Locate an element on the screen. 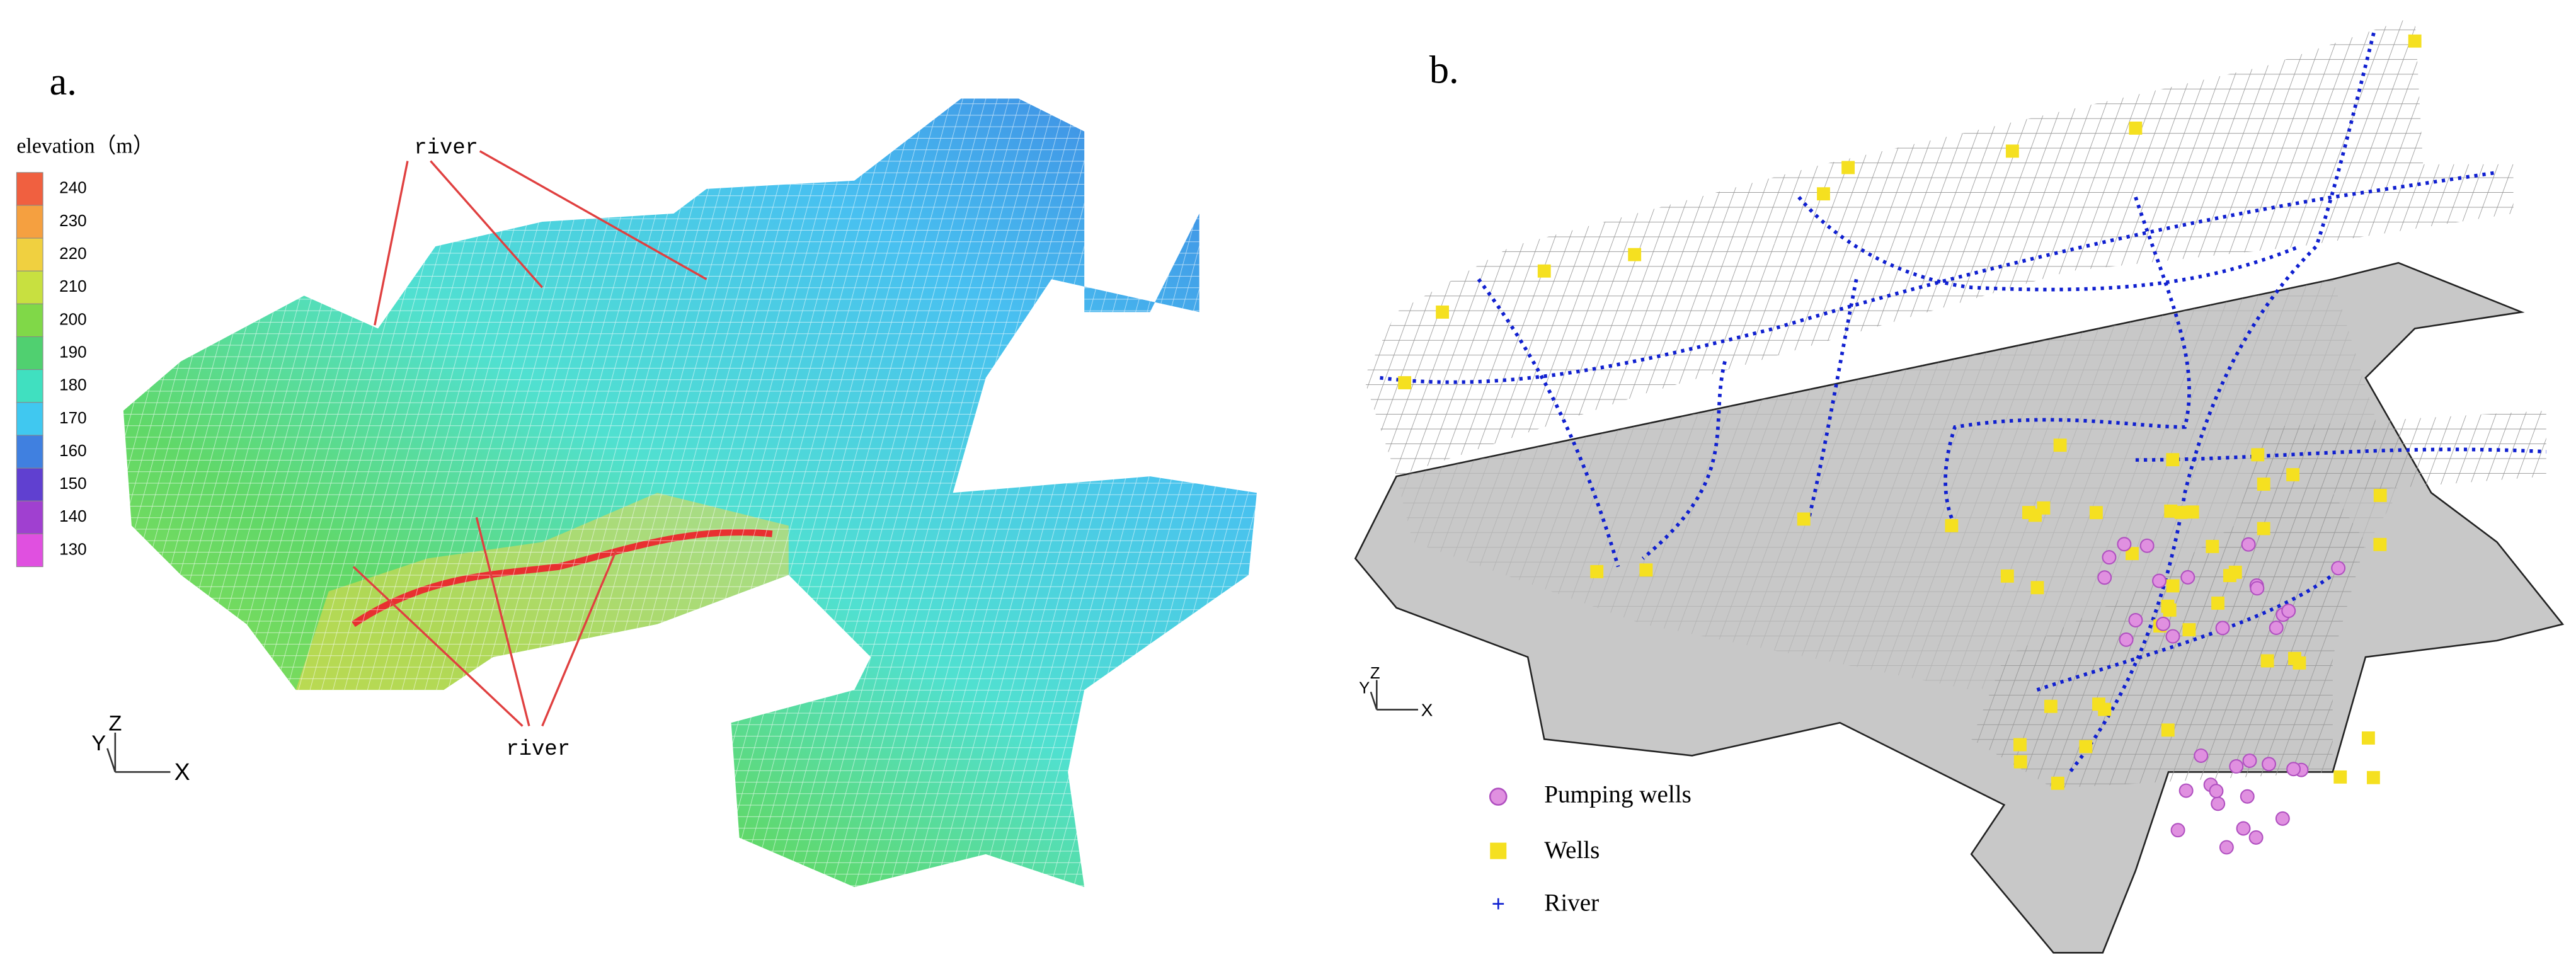  model-wireframe is located at coordinates (2258, 600).